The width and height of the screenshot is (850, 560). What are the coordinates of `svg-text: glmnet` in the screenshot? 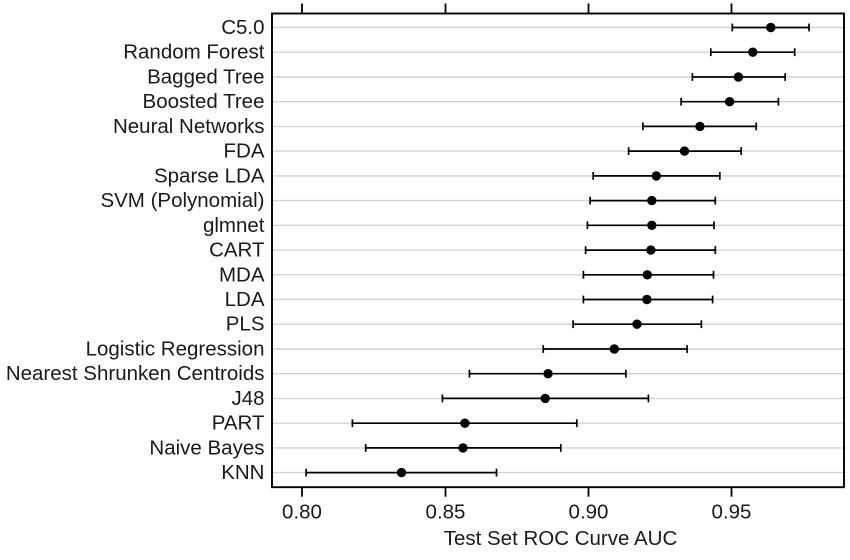 It's located at (234, 225).